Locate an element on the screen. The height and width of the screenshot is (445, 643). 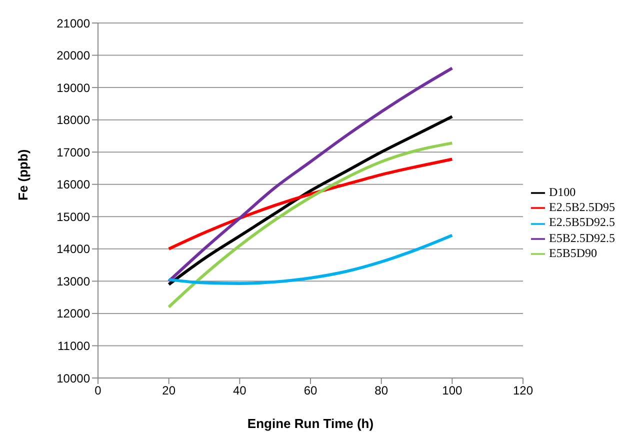
legend-label: E2.5B2.5D95 is located at coordinates (582, 207).